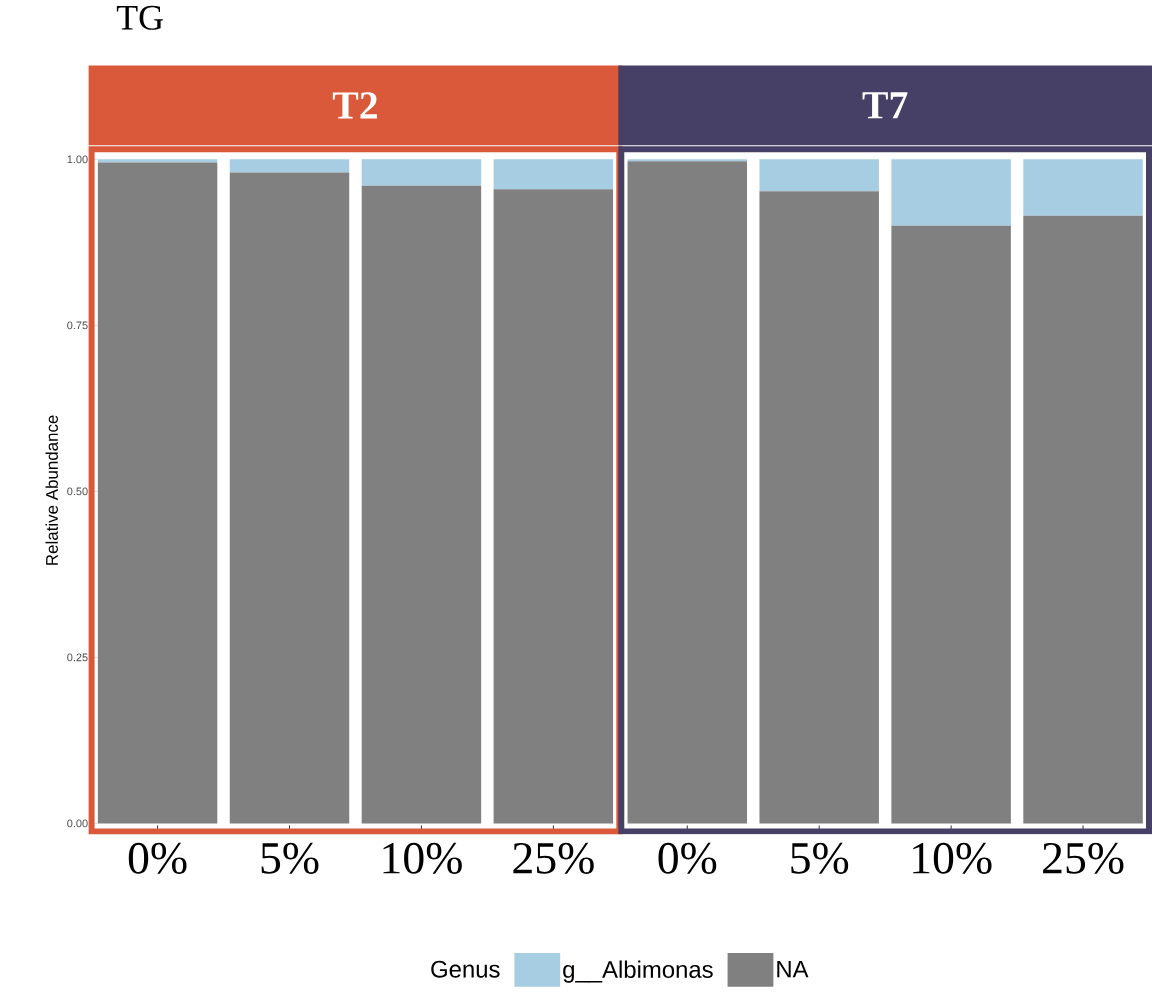  I want to click on chart-title: T7, so click(885, 105).